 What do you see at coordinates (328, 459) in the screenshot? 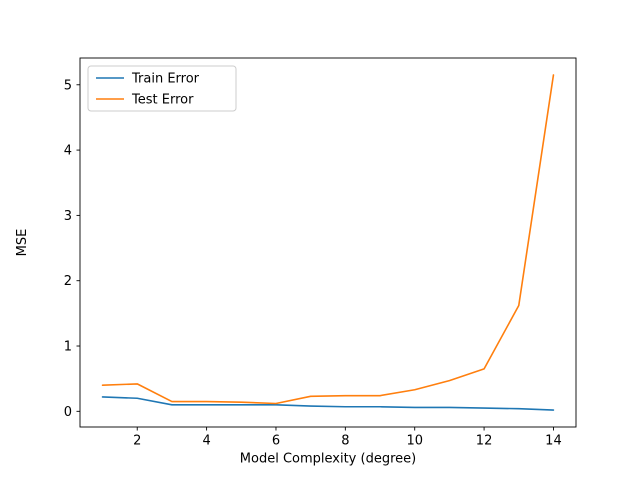
I see `x-axis-label: Model Complexity (degree)` at bounding box center [328, 459].